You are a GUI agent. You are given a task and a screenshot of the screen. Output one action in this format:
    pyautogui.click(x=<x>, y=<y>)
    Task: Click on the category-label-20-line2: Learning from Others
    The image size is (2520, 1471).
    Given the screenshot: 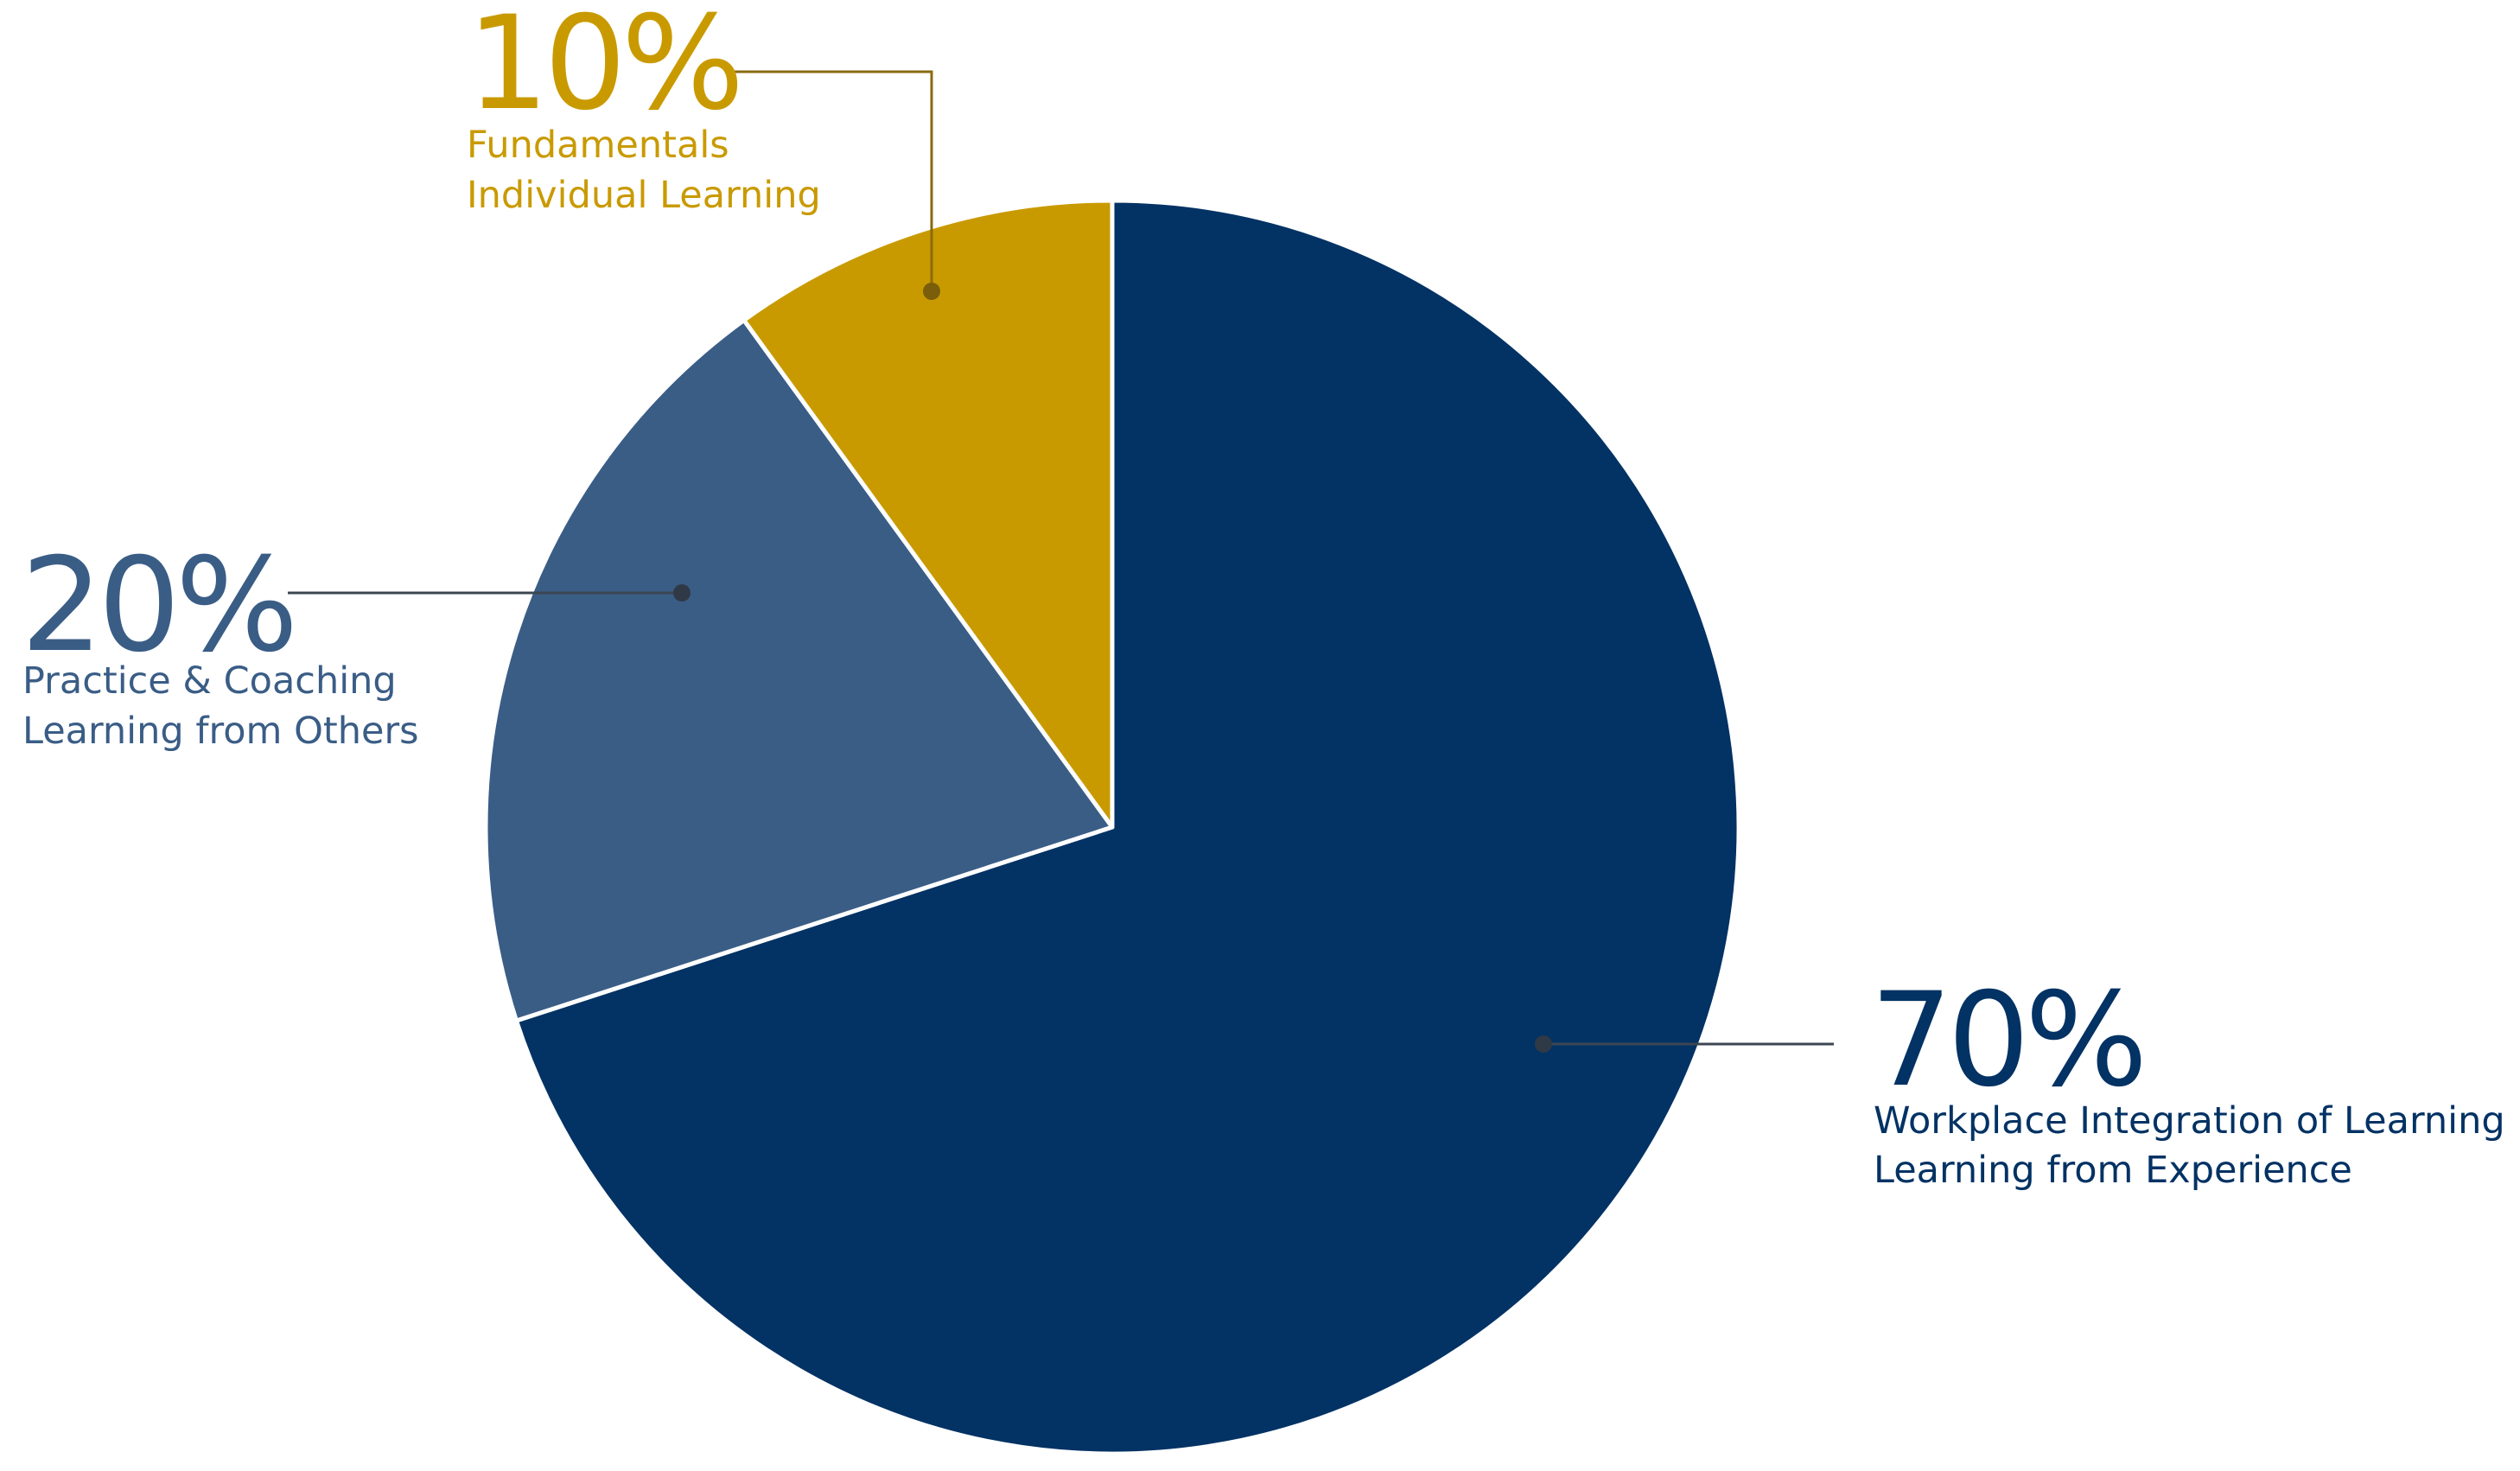 What is the action you would take?
    pyautogui.click(x=221, y=731)
    